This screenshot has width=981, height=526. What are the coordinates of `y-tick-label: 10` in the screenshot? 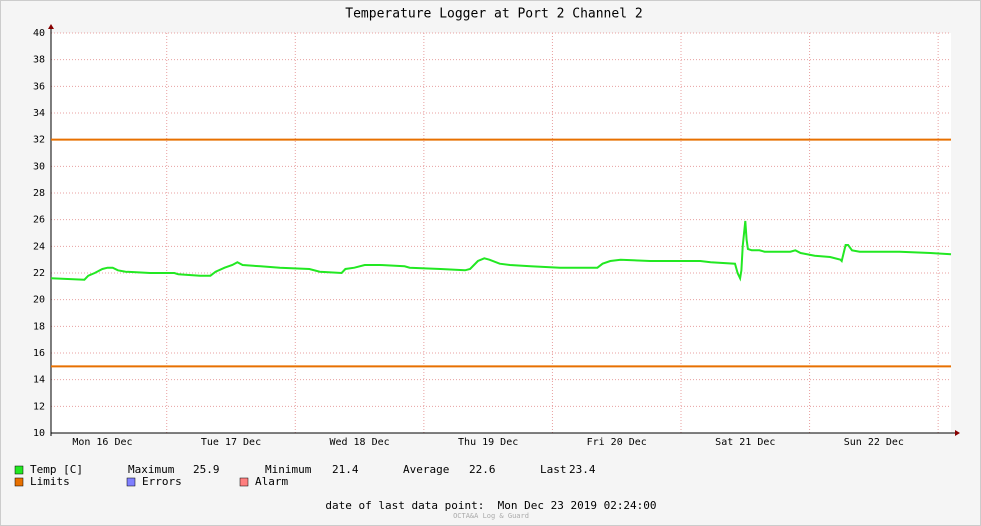 It's located at (39, 433).